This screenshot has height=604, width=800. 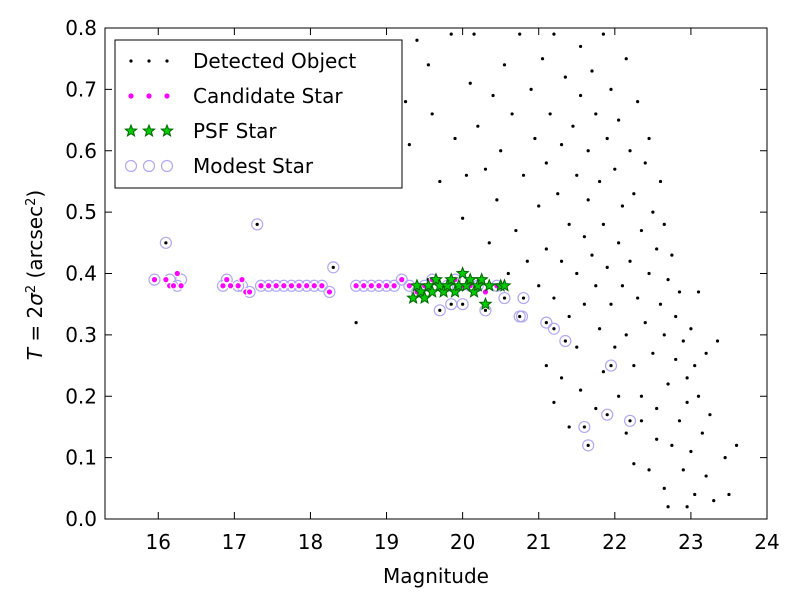 I want to click on y-tick-label: 0.3, so click(x=81, y=335).